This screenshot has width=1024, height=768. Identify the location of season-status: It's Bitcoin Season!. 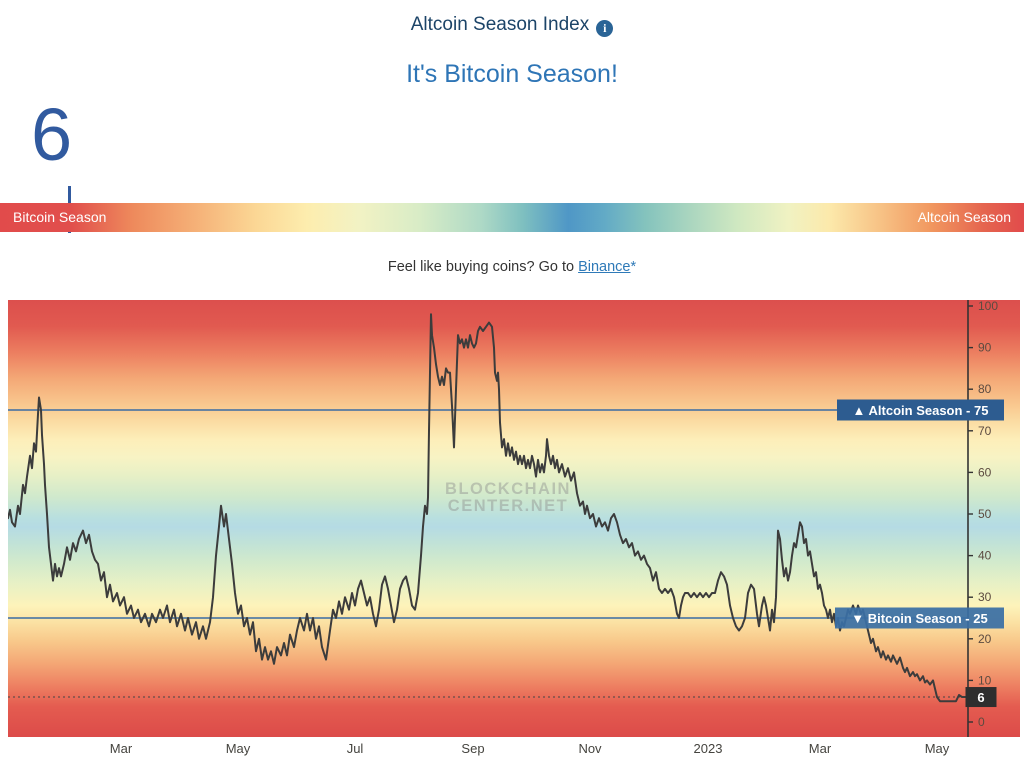
(512, 74).